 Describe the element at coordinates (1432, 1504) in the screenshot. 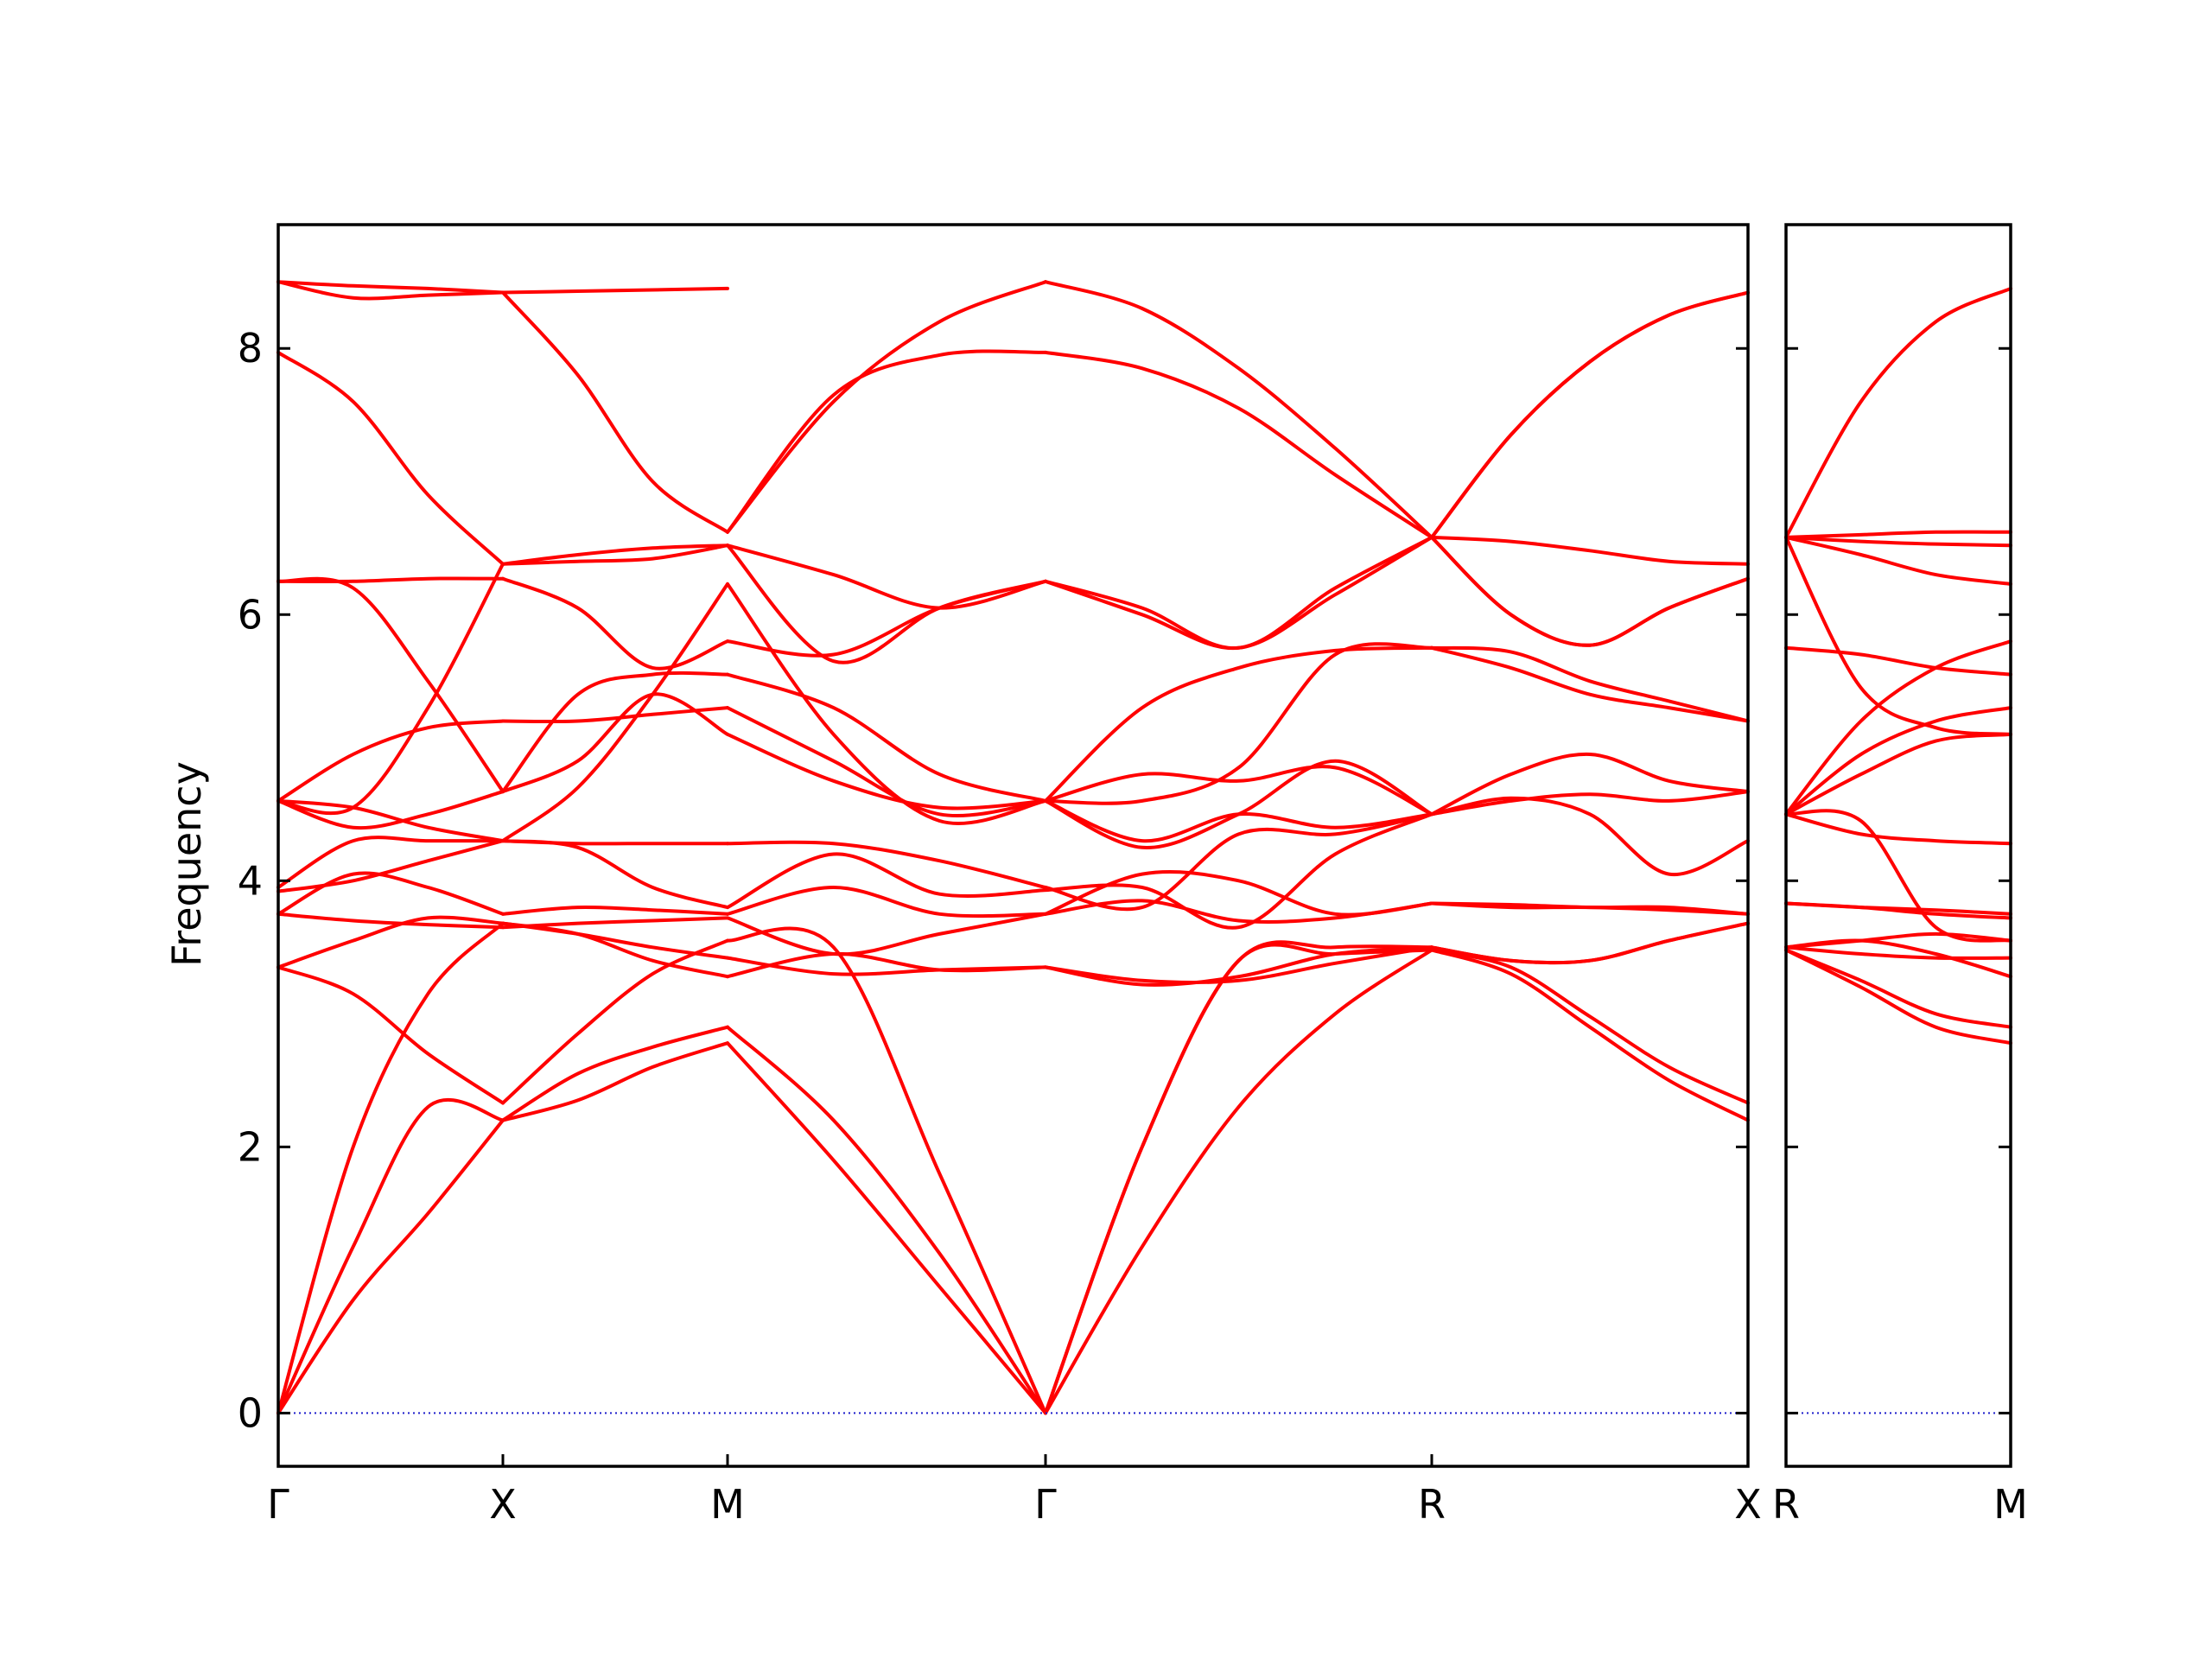

I see `xtick-label-0-4: R` at that location.